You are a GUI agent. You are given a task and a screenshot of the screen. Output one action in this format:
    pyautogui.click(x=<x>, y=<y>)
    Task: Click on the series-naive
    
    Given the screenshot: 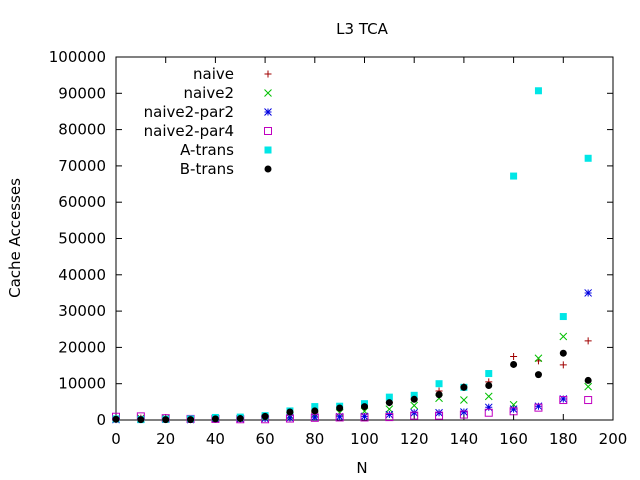 What is the action you would take?
    pyautogui.click(x=352, y=380)
    